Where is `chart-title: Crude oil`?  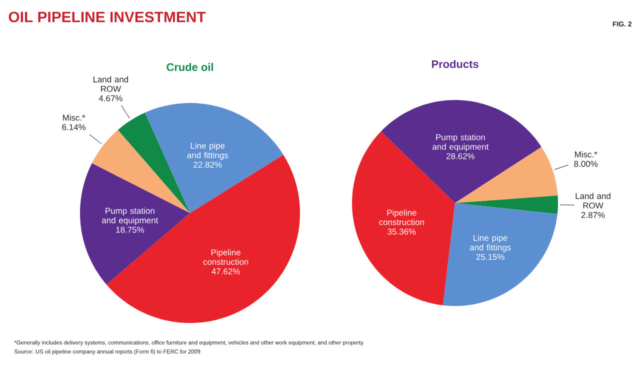
chart-title: Crude oil is located at coordinates (189, 67).